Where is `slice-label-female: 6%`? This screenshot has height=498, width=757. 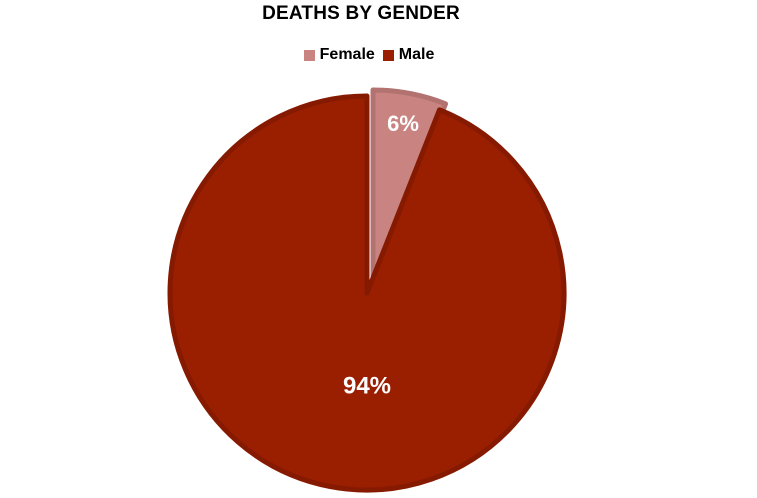
slice-label-female: 6% is located at coordinates (403, 123).